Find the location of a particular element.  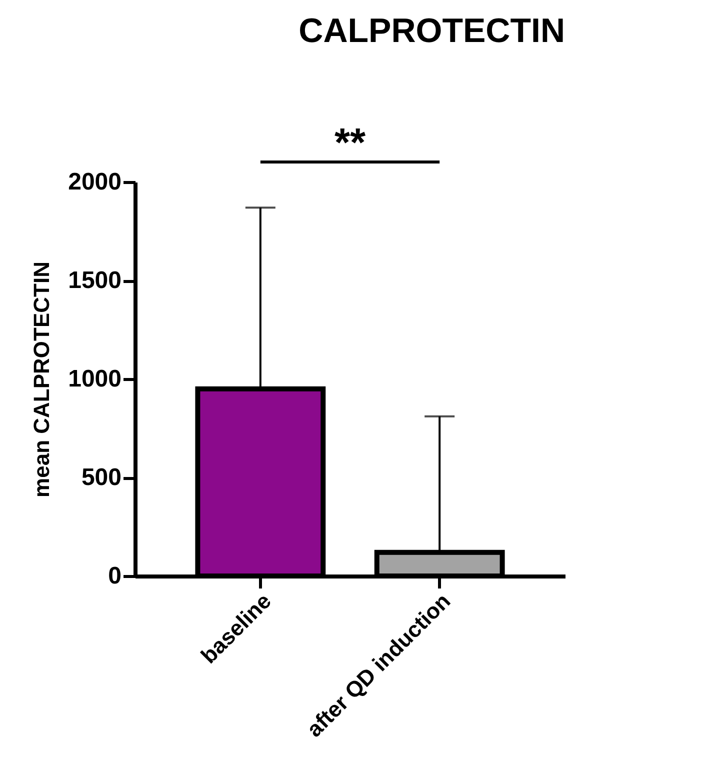

chart-title: CALPROTECTIN is located at coordinates (431, 31).